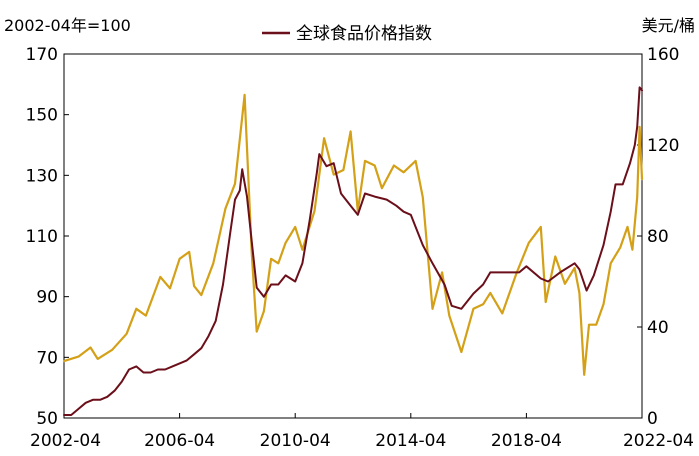  I want to click on left-tick-label: 90, so click(47, 298).